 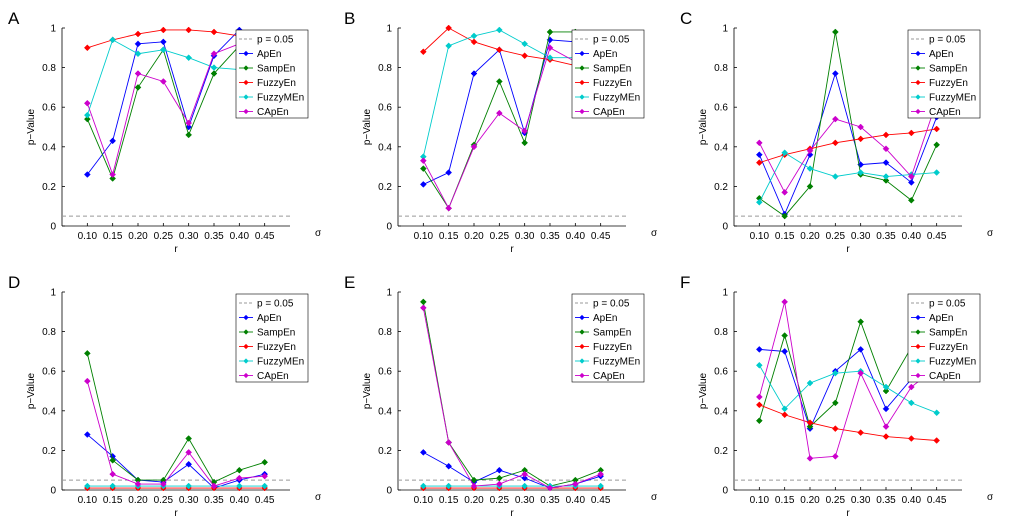 I want to click on y-tick-label: 0.6, so click(x=385, y=372).